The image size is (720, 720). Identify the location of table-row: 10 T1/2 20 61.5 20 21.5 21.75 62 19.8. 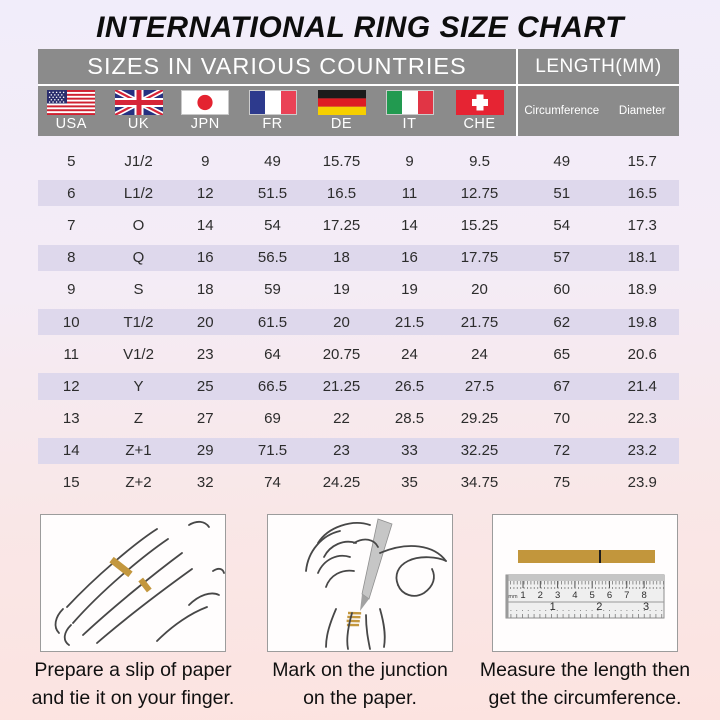
(358, 322).